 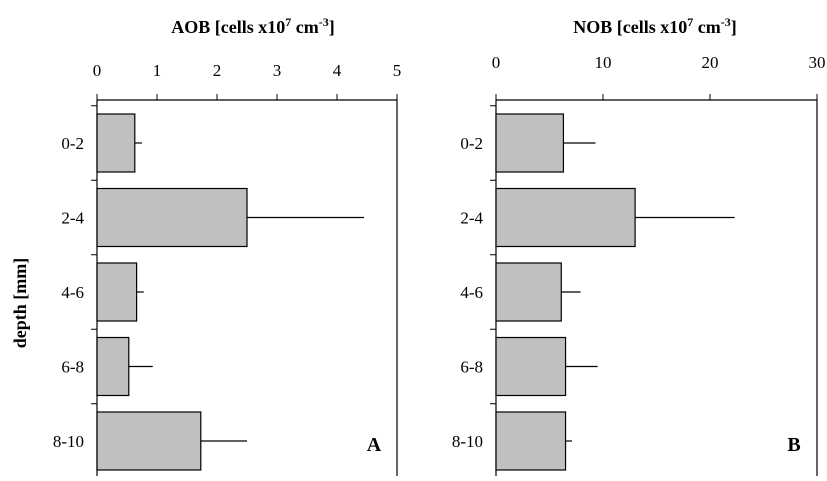 I want to click on panel-a-x-tick-label: 1, so click(x=157, y=70).